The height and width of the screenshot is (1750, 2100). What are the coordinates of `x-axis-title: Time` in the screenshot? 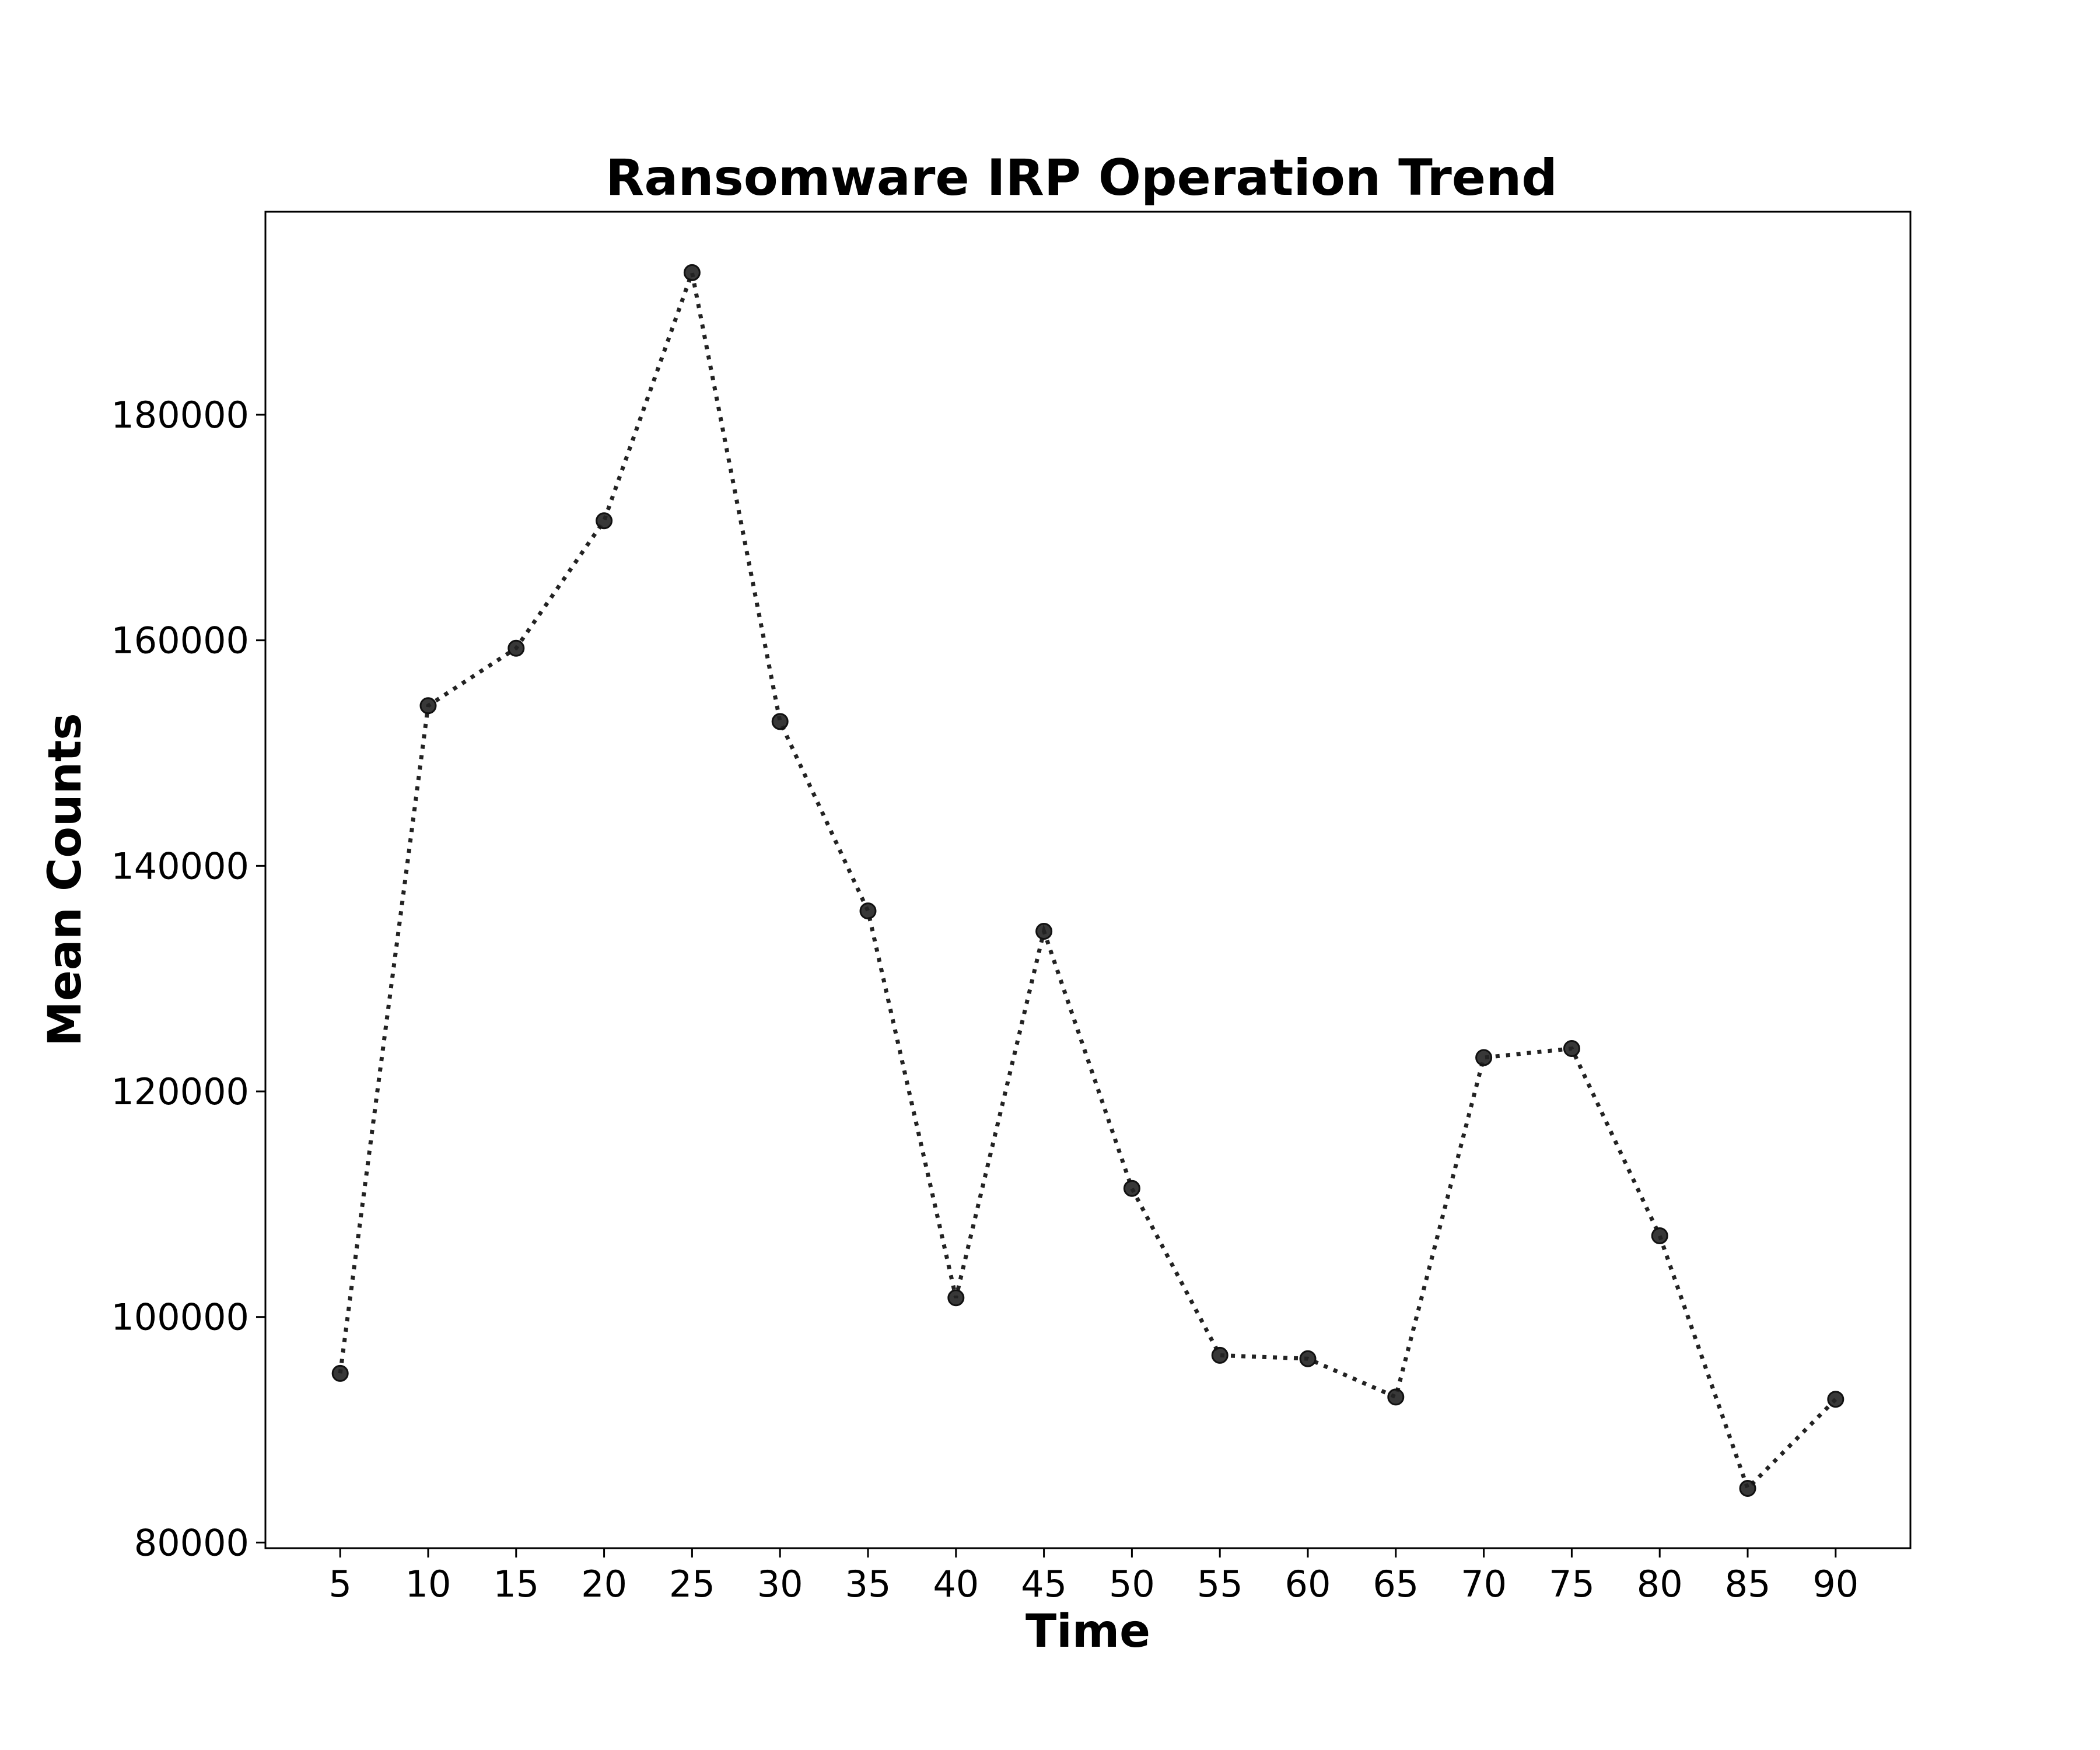 It's located at (1088, 1631).